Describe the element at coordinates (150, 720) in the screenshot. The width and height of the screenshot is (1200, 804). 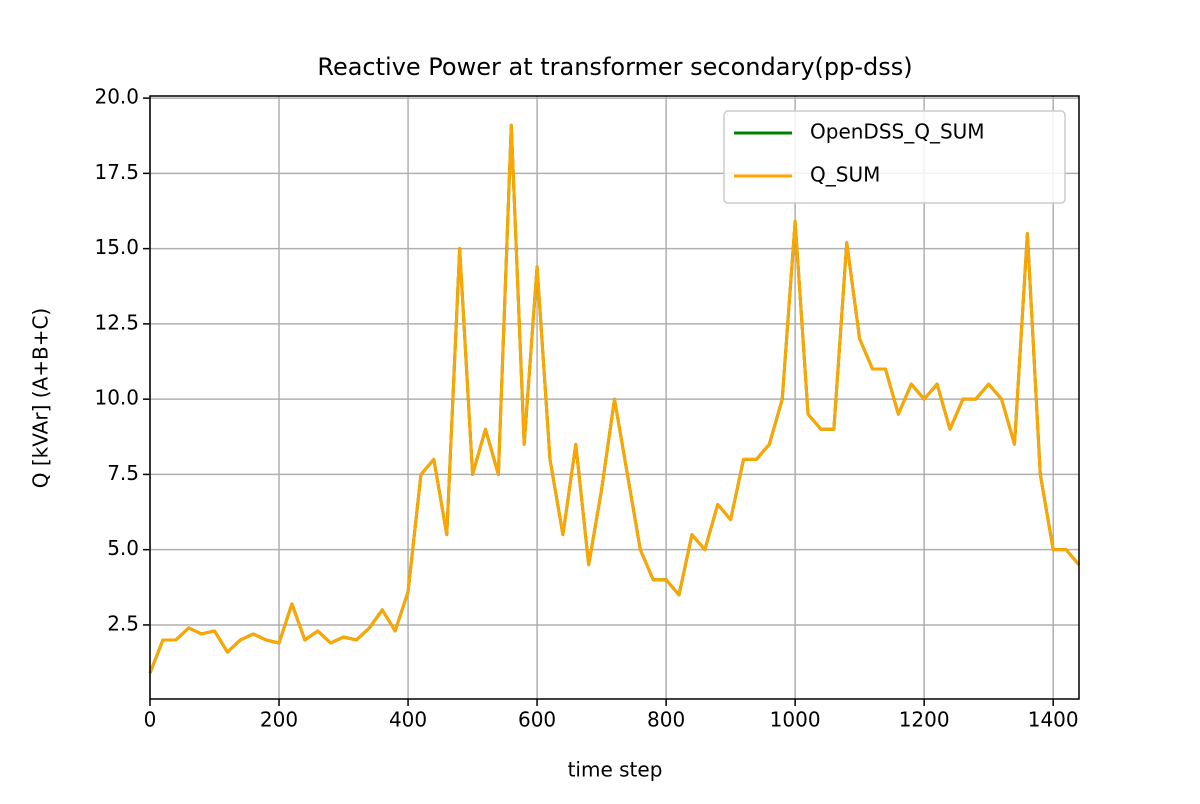
I see `x-tick-label: 0` at that location.